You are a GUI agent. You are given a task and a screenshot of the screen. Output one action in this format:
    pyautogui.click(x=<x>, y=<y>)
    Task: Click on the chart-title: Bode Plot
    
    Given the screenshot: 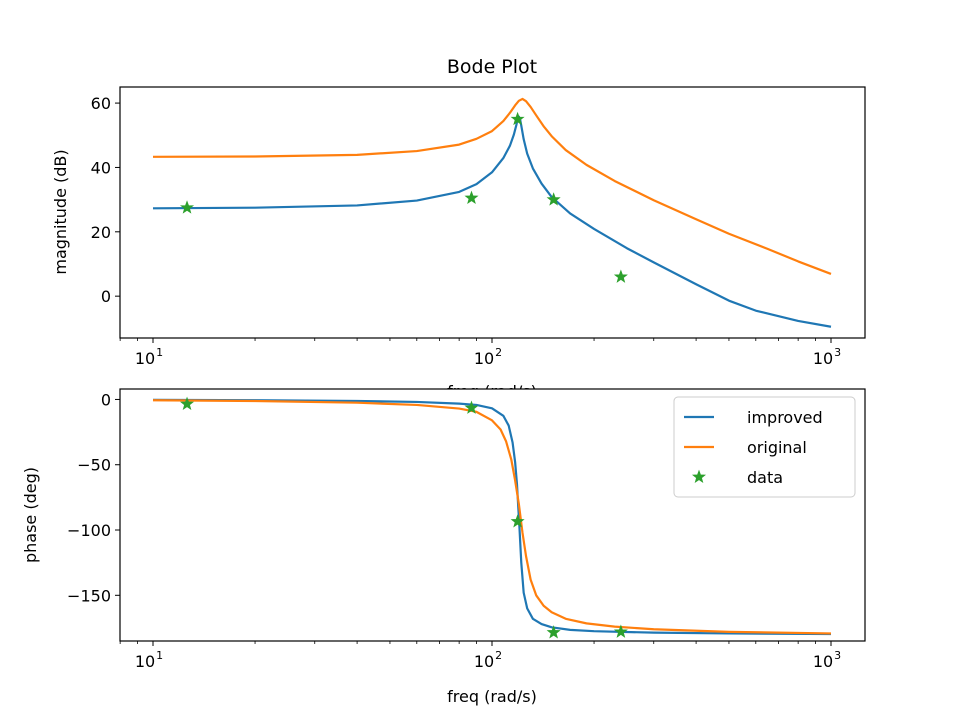 What is the action you would take?
    pyautogui.click(x=492, y=67)
    